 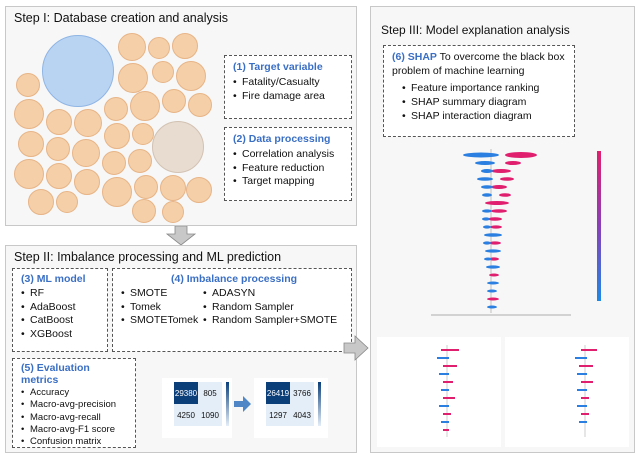 I want to click on imbalance-item: Tomek, so click(x=162, y=308).